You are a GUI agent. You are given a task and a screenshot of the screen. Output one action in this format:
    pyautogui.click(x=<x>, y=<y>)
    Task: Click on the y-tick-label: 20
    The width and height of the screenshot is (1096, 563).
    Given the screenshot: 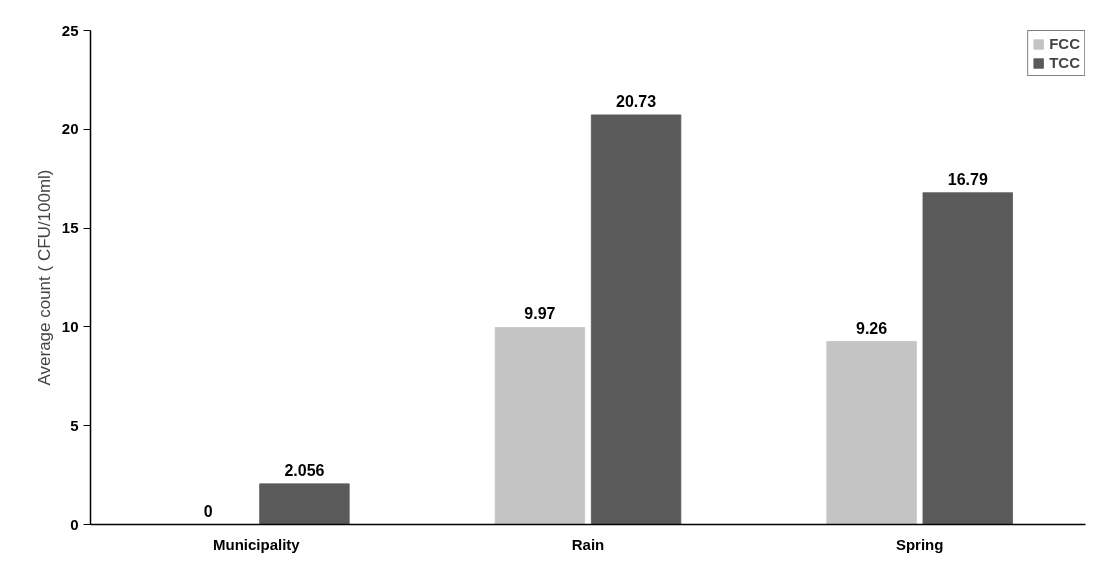 What is the action you would take?
    pyautogui.click(x=70, y=129)
    